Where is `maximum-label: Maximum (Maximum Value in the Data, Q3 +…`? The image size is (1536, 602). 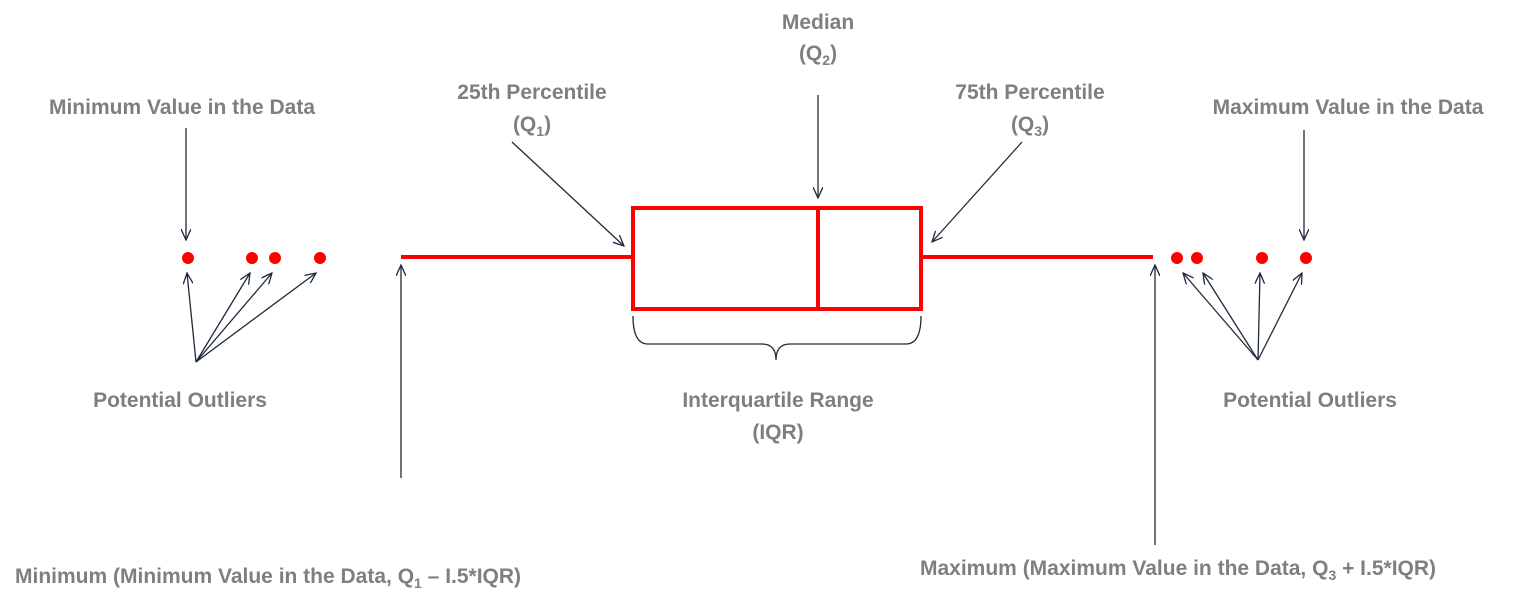
maximum-label: Maximum (Maximum Value in the Data, Q3 +… is located at coordinates (1178, 570).